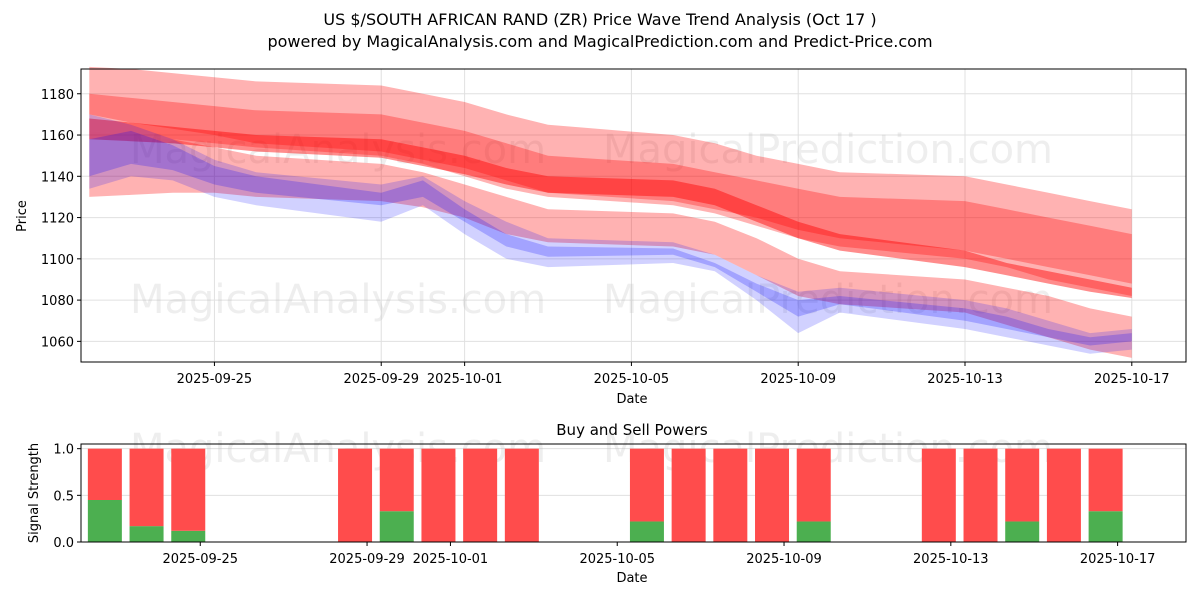  Describe the element at coordinates (631, 399) in the screenshot. I see `main-x-axis-label: Date` at that location.